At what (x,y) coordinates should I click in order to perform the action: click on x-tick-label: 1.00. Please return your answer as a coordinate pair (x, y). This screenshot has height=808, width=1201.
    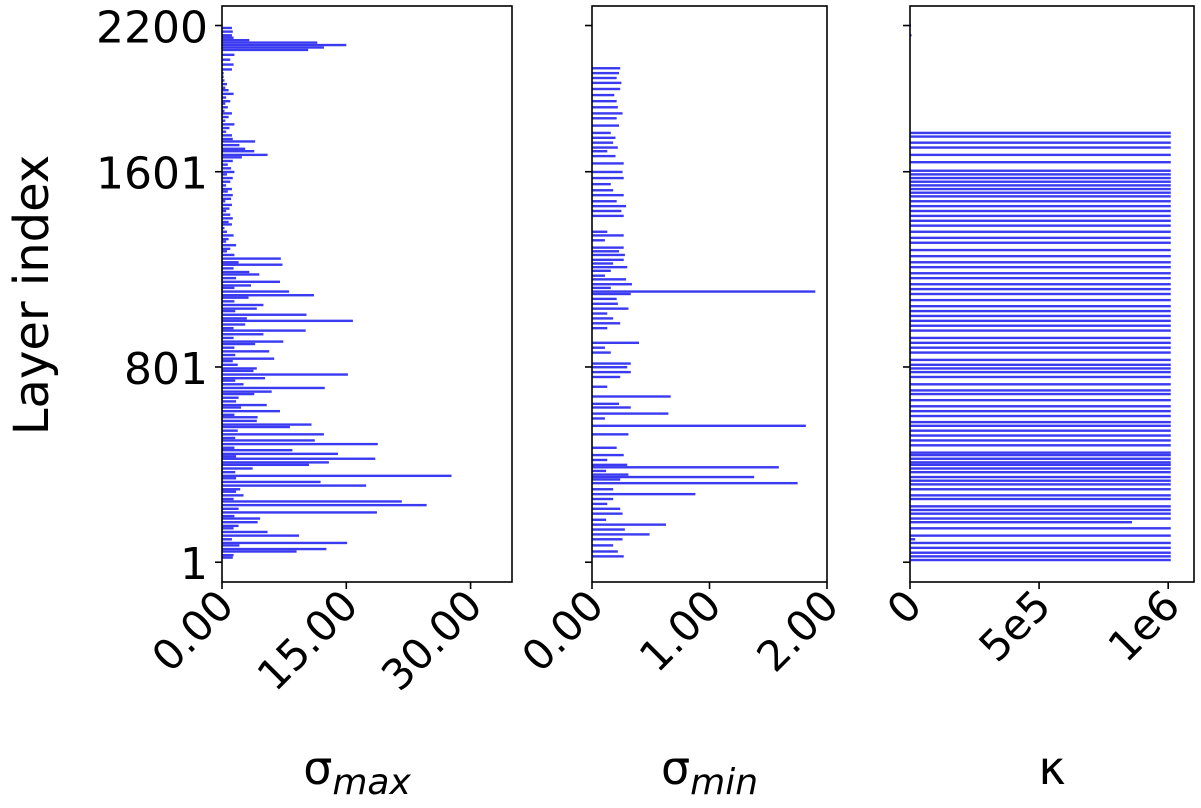
    Looking at the image, I should click on (680, 630).